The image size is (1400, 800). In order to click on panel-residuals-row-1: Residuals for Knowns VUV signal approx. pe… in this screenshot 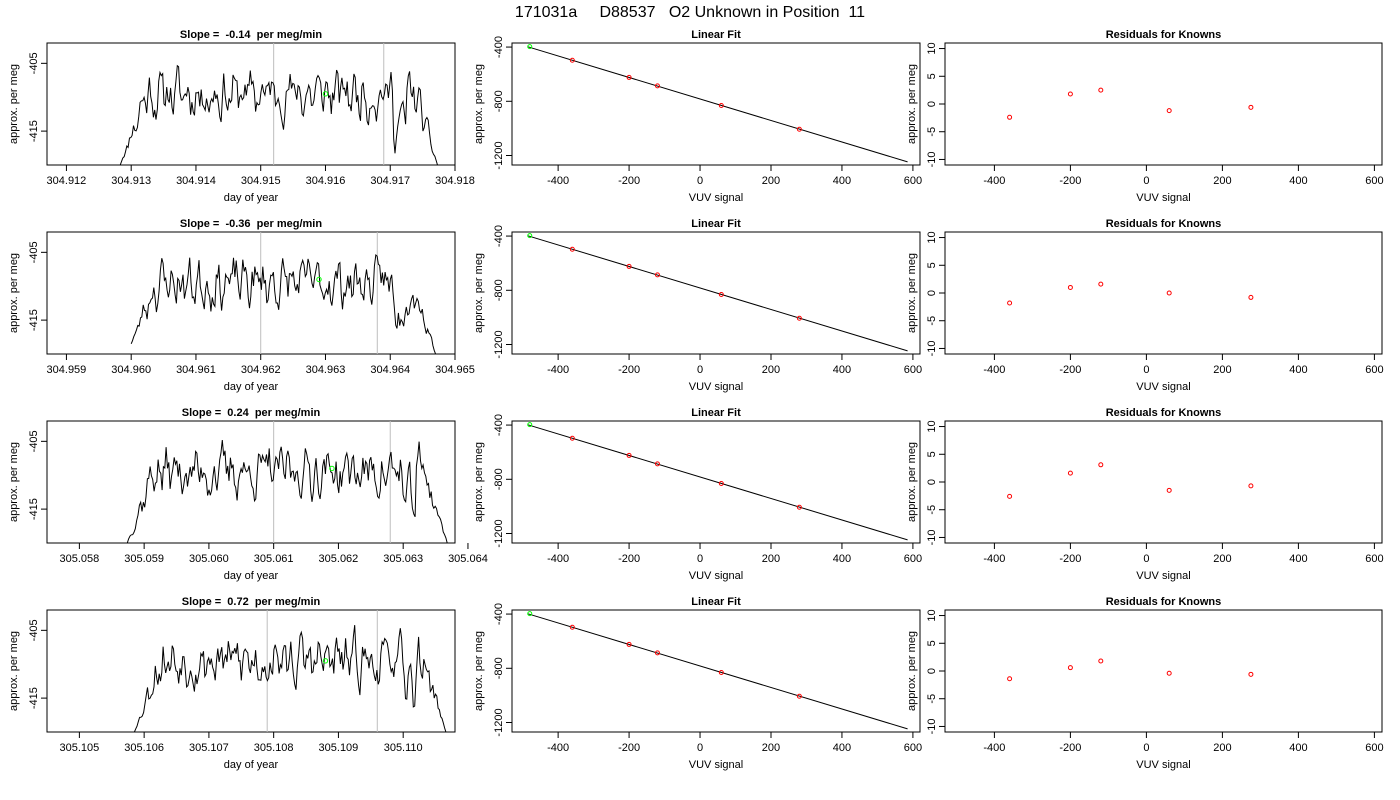, I will do `click(1145, 116)`.